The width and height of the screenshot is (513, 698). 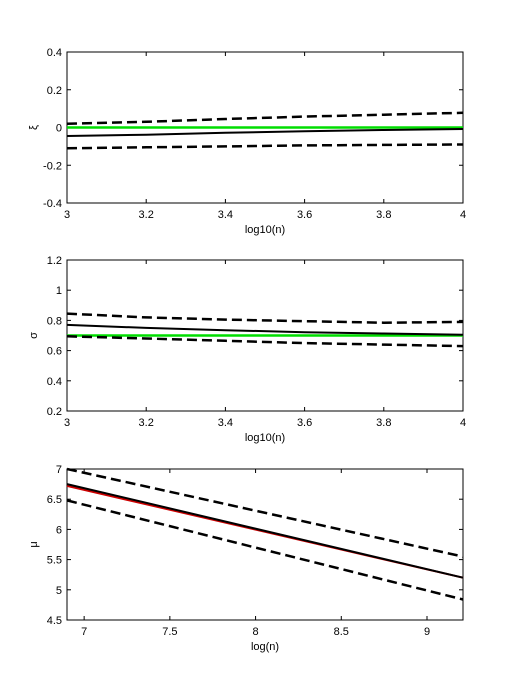 What do you see at coordinates (54, 321) in the screenshot?
I see `y-tick-label: 0.8` at bounding box center [54, 321].